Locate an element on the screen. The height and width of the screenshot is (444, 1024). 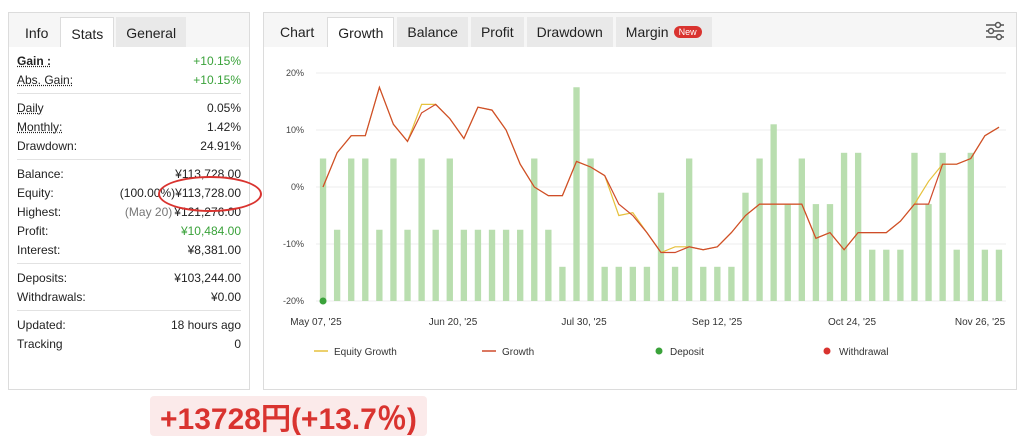
tab-general: General is located at coordinates (151, 32).